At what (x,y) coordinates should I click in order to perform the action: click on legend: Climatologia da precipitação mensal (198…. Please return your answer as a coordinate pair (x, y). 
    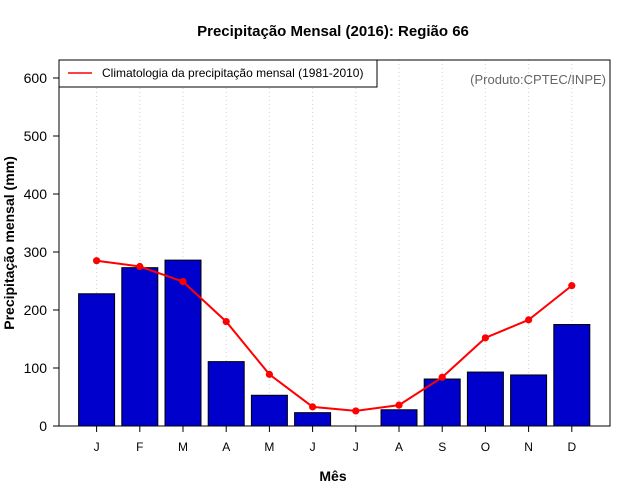
    Looking at the image, I should click on (218, 73).